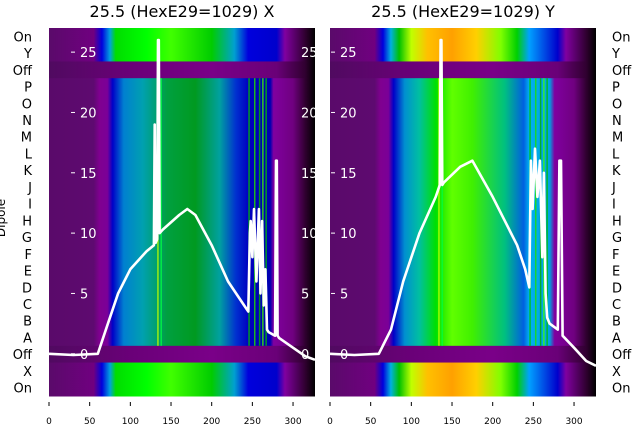 This screenshot has width=640, height=444. Describe the element at coordinates (309, 174) in the screenshot. I see `overlay-tick-label-right: 15` at that location.